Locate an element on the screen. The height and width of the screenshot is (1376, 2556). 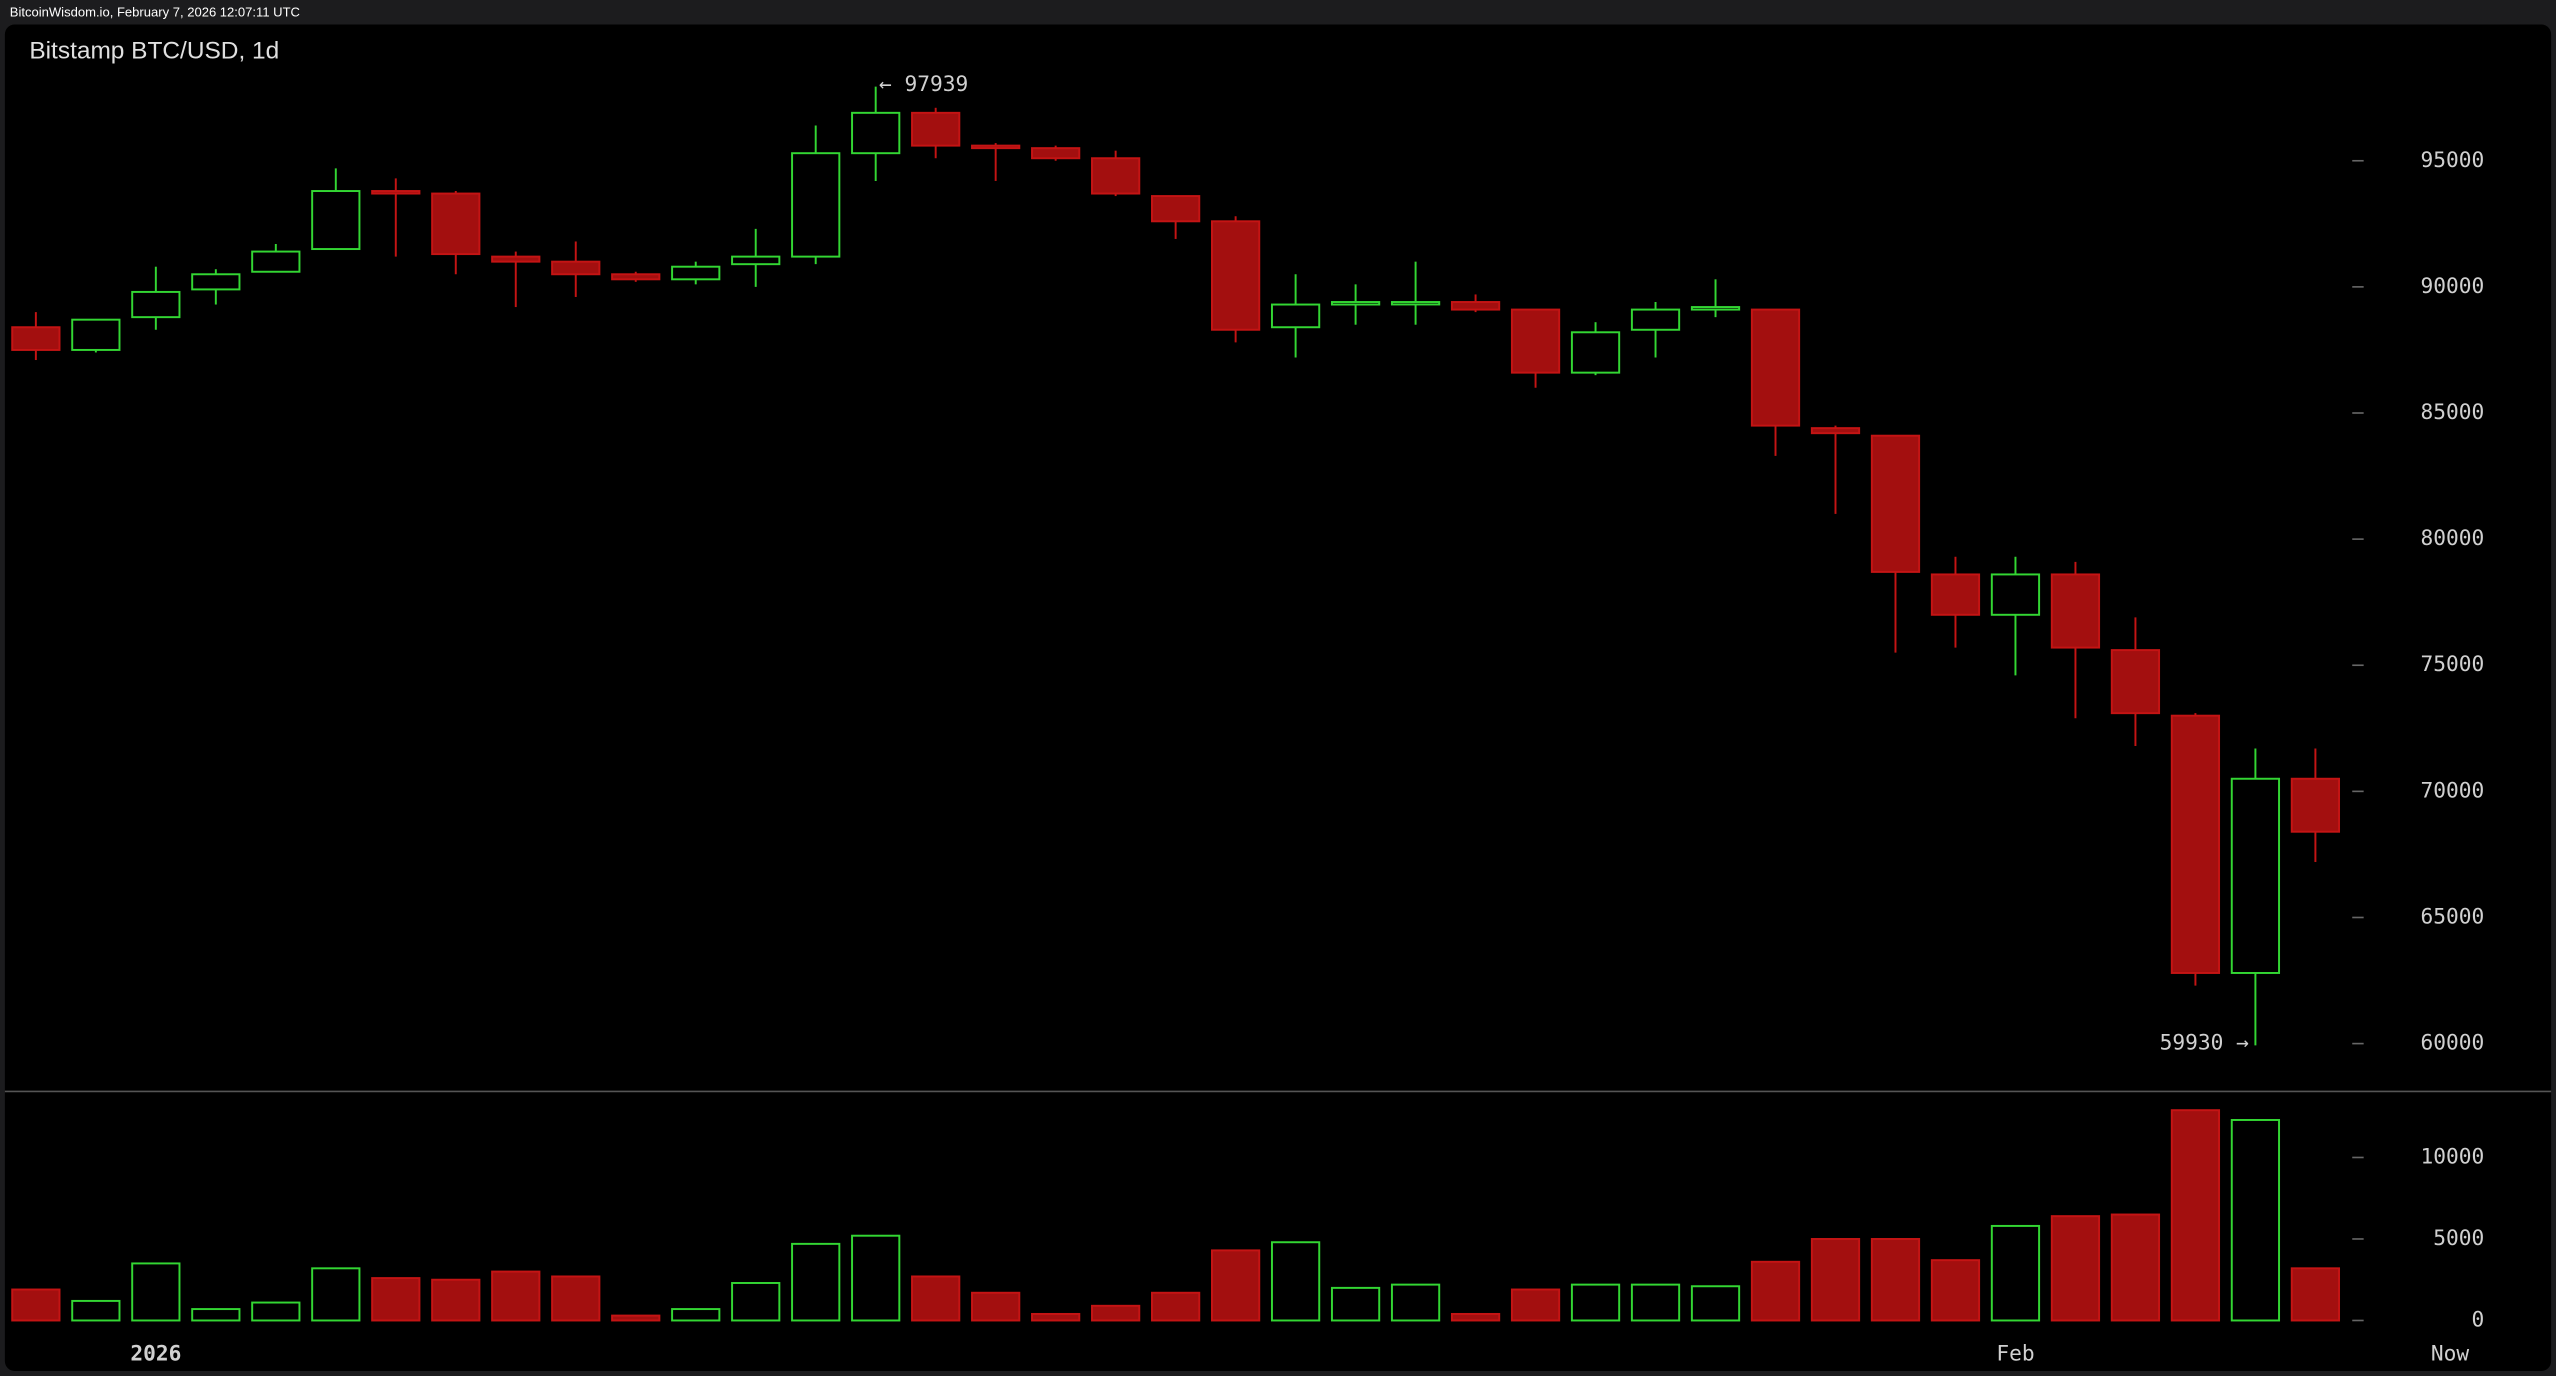
volume-tick-label: 10000 is located at coordinates (2452, 1155).